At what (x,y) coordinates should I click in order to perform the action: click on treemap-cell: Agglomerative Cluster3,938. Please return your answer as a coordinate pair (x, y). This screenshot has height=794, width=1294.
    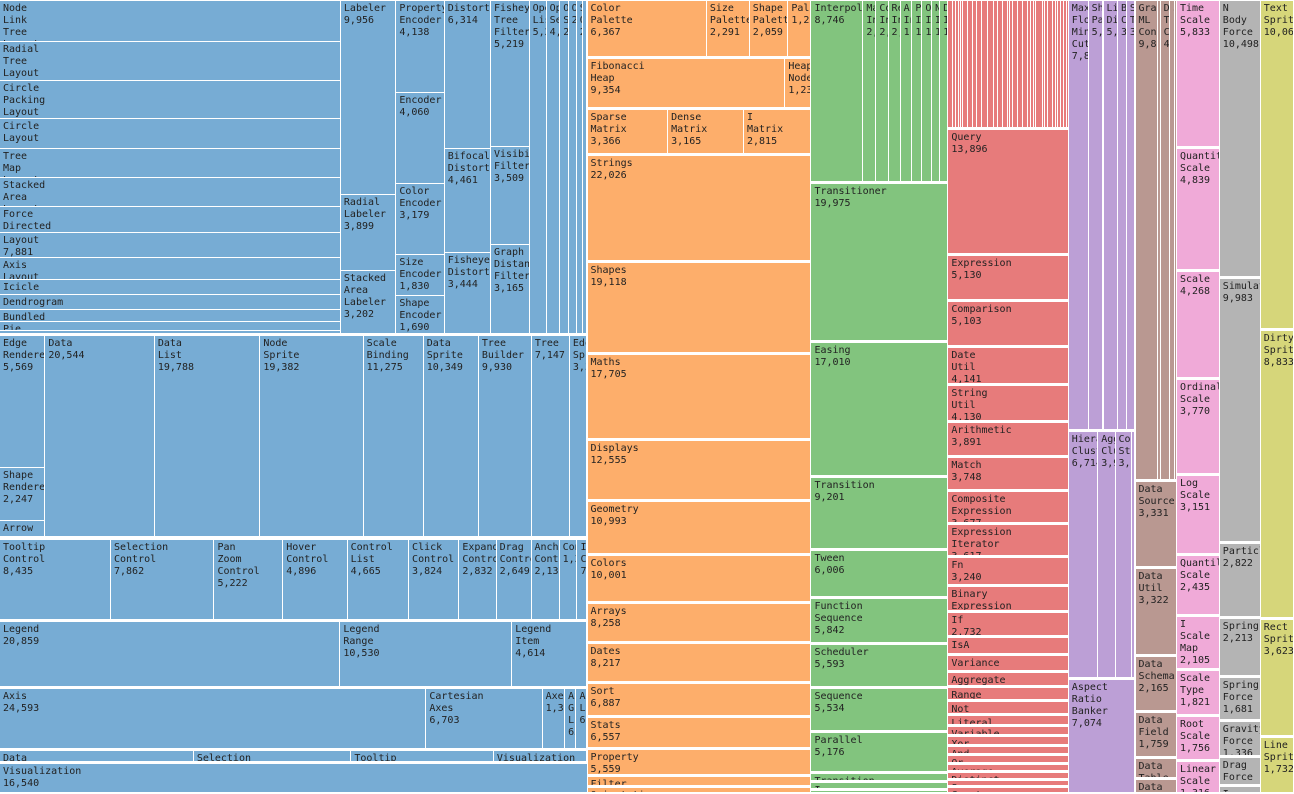
    Looking at the image, I should click on (1107, 554).